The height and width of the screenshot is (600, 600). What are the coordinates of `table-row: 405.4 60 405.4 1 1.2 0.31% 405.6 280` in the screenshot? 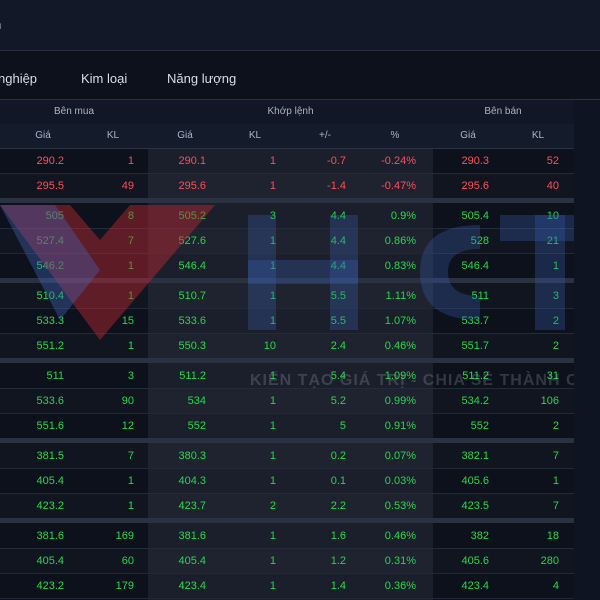 It's located at (300, 561).